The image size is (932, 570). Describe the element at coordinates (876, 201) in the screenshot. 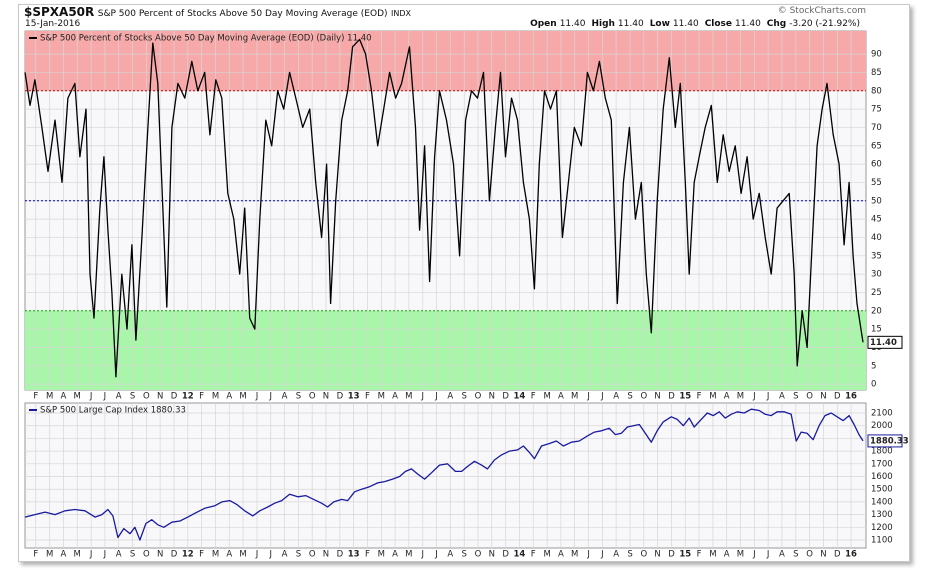

I see `y-tick-label: 50` at that location.